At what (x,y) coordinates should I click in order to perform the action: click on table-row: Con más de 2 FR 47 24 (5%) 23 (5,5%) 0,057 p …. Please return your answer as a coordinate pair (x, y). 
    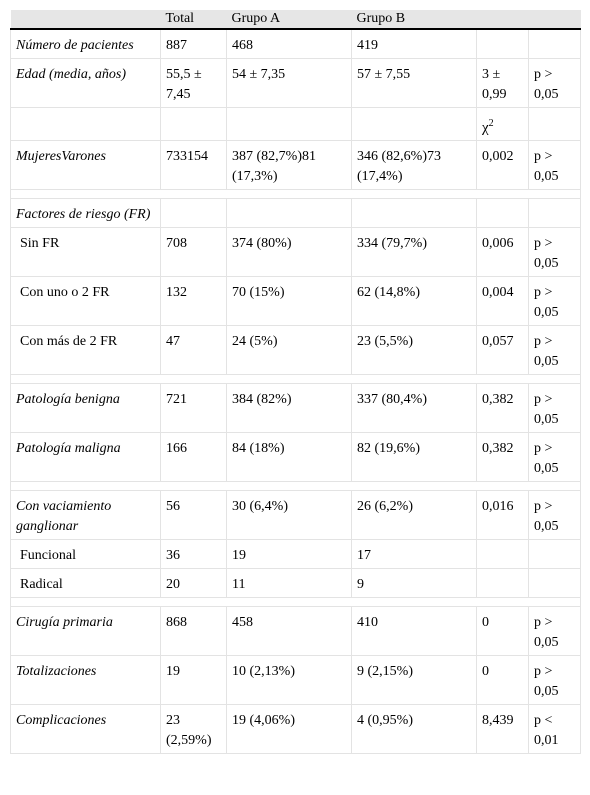
    Looking at the image, I should click on (295, 350).